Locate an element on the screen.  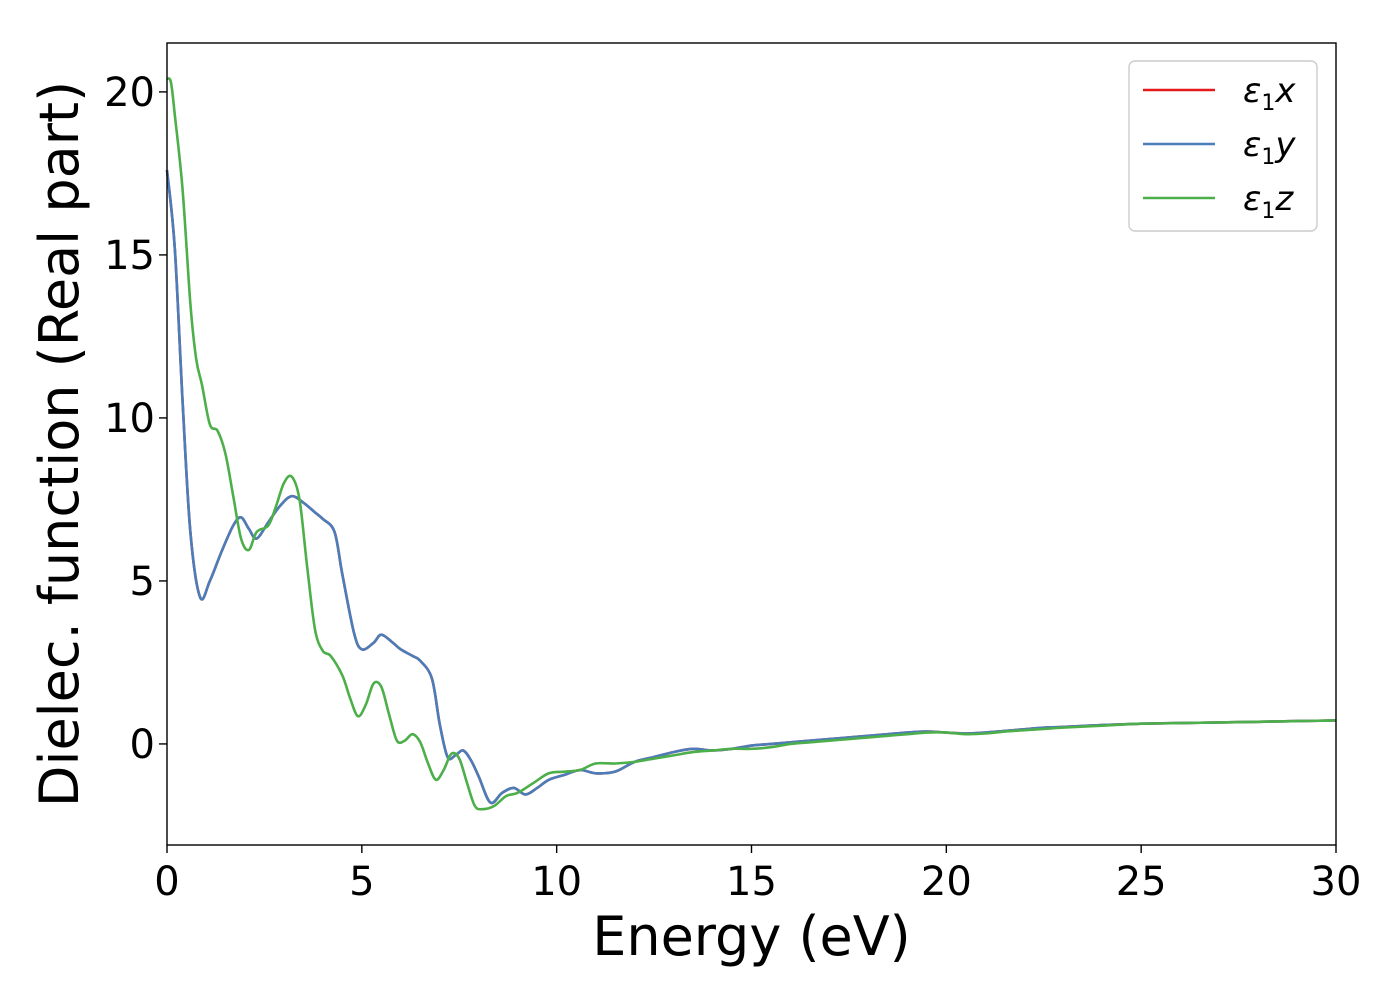
legend-label-y: ε1y is located at coordinates (1269, 147).